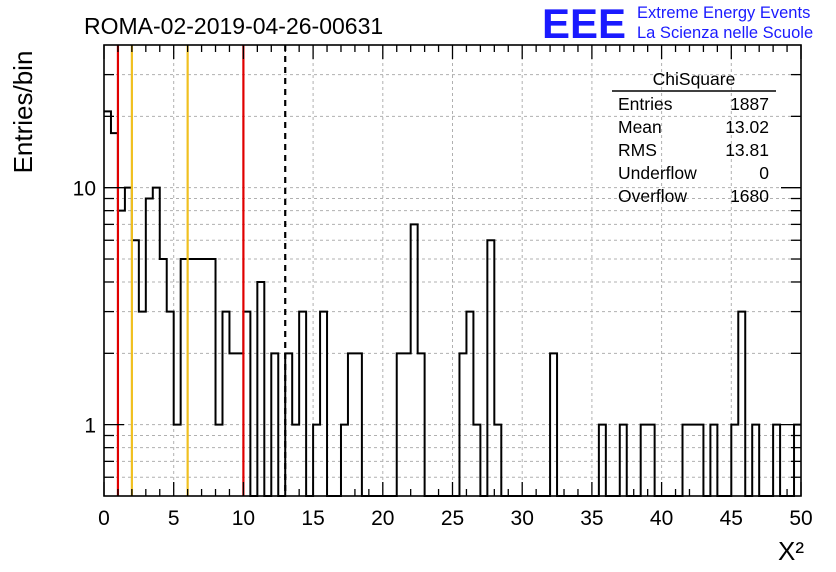  Describe the element at coordinates (694, 79) in the screenshot. I see `stats-title: ChiSquare` at that location.